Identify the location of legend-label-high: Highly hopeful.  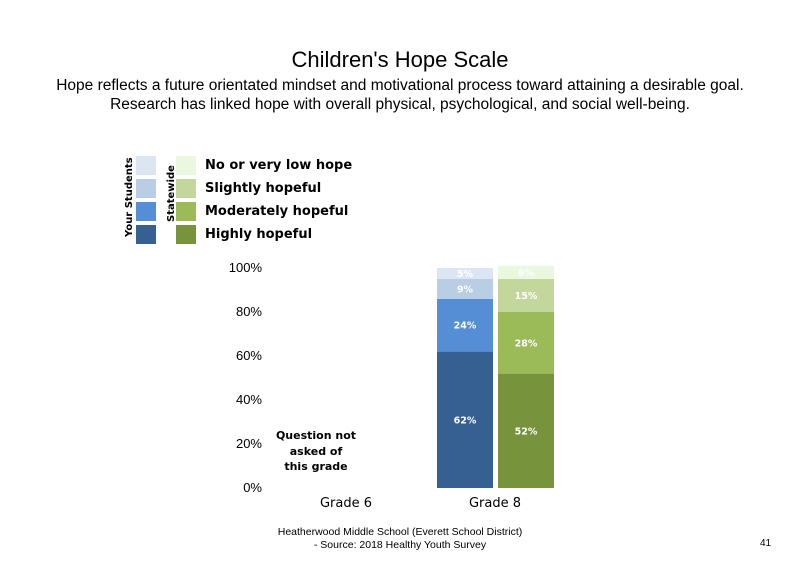
(259, 234).